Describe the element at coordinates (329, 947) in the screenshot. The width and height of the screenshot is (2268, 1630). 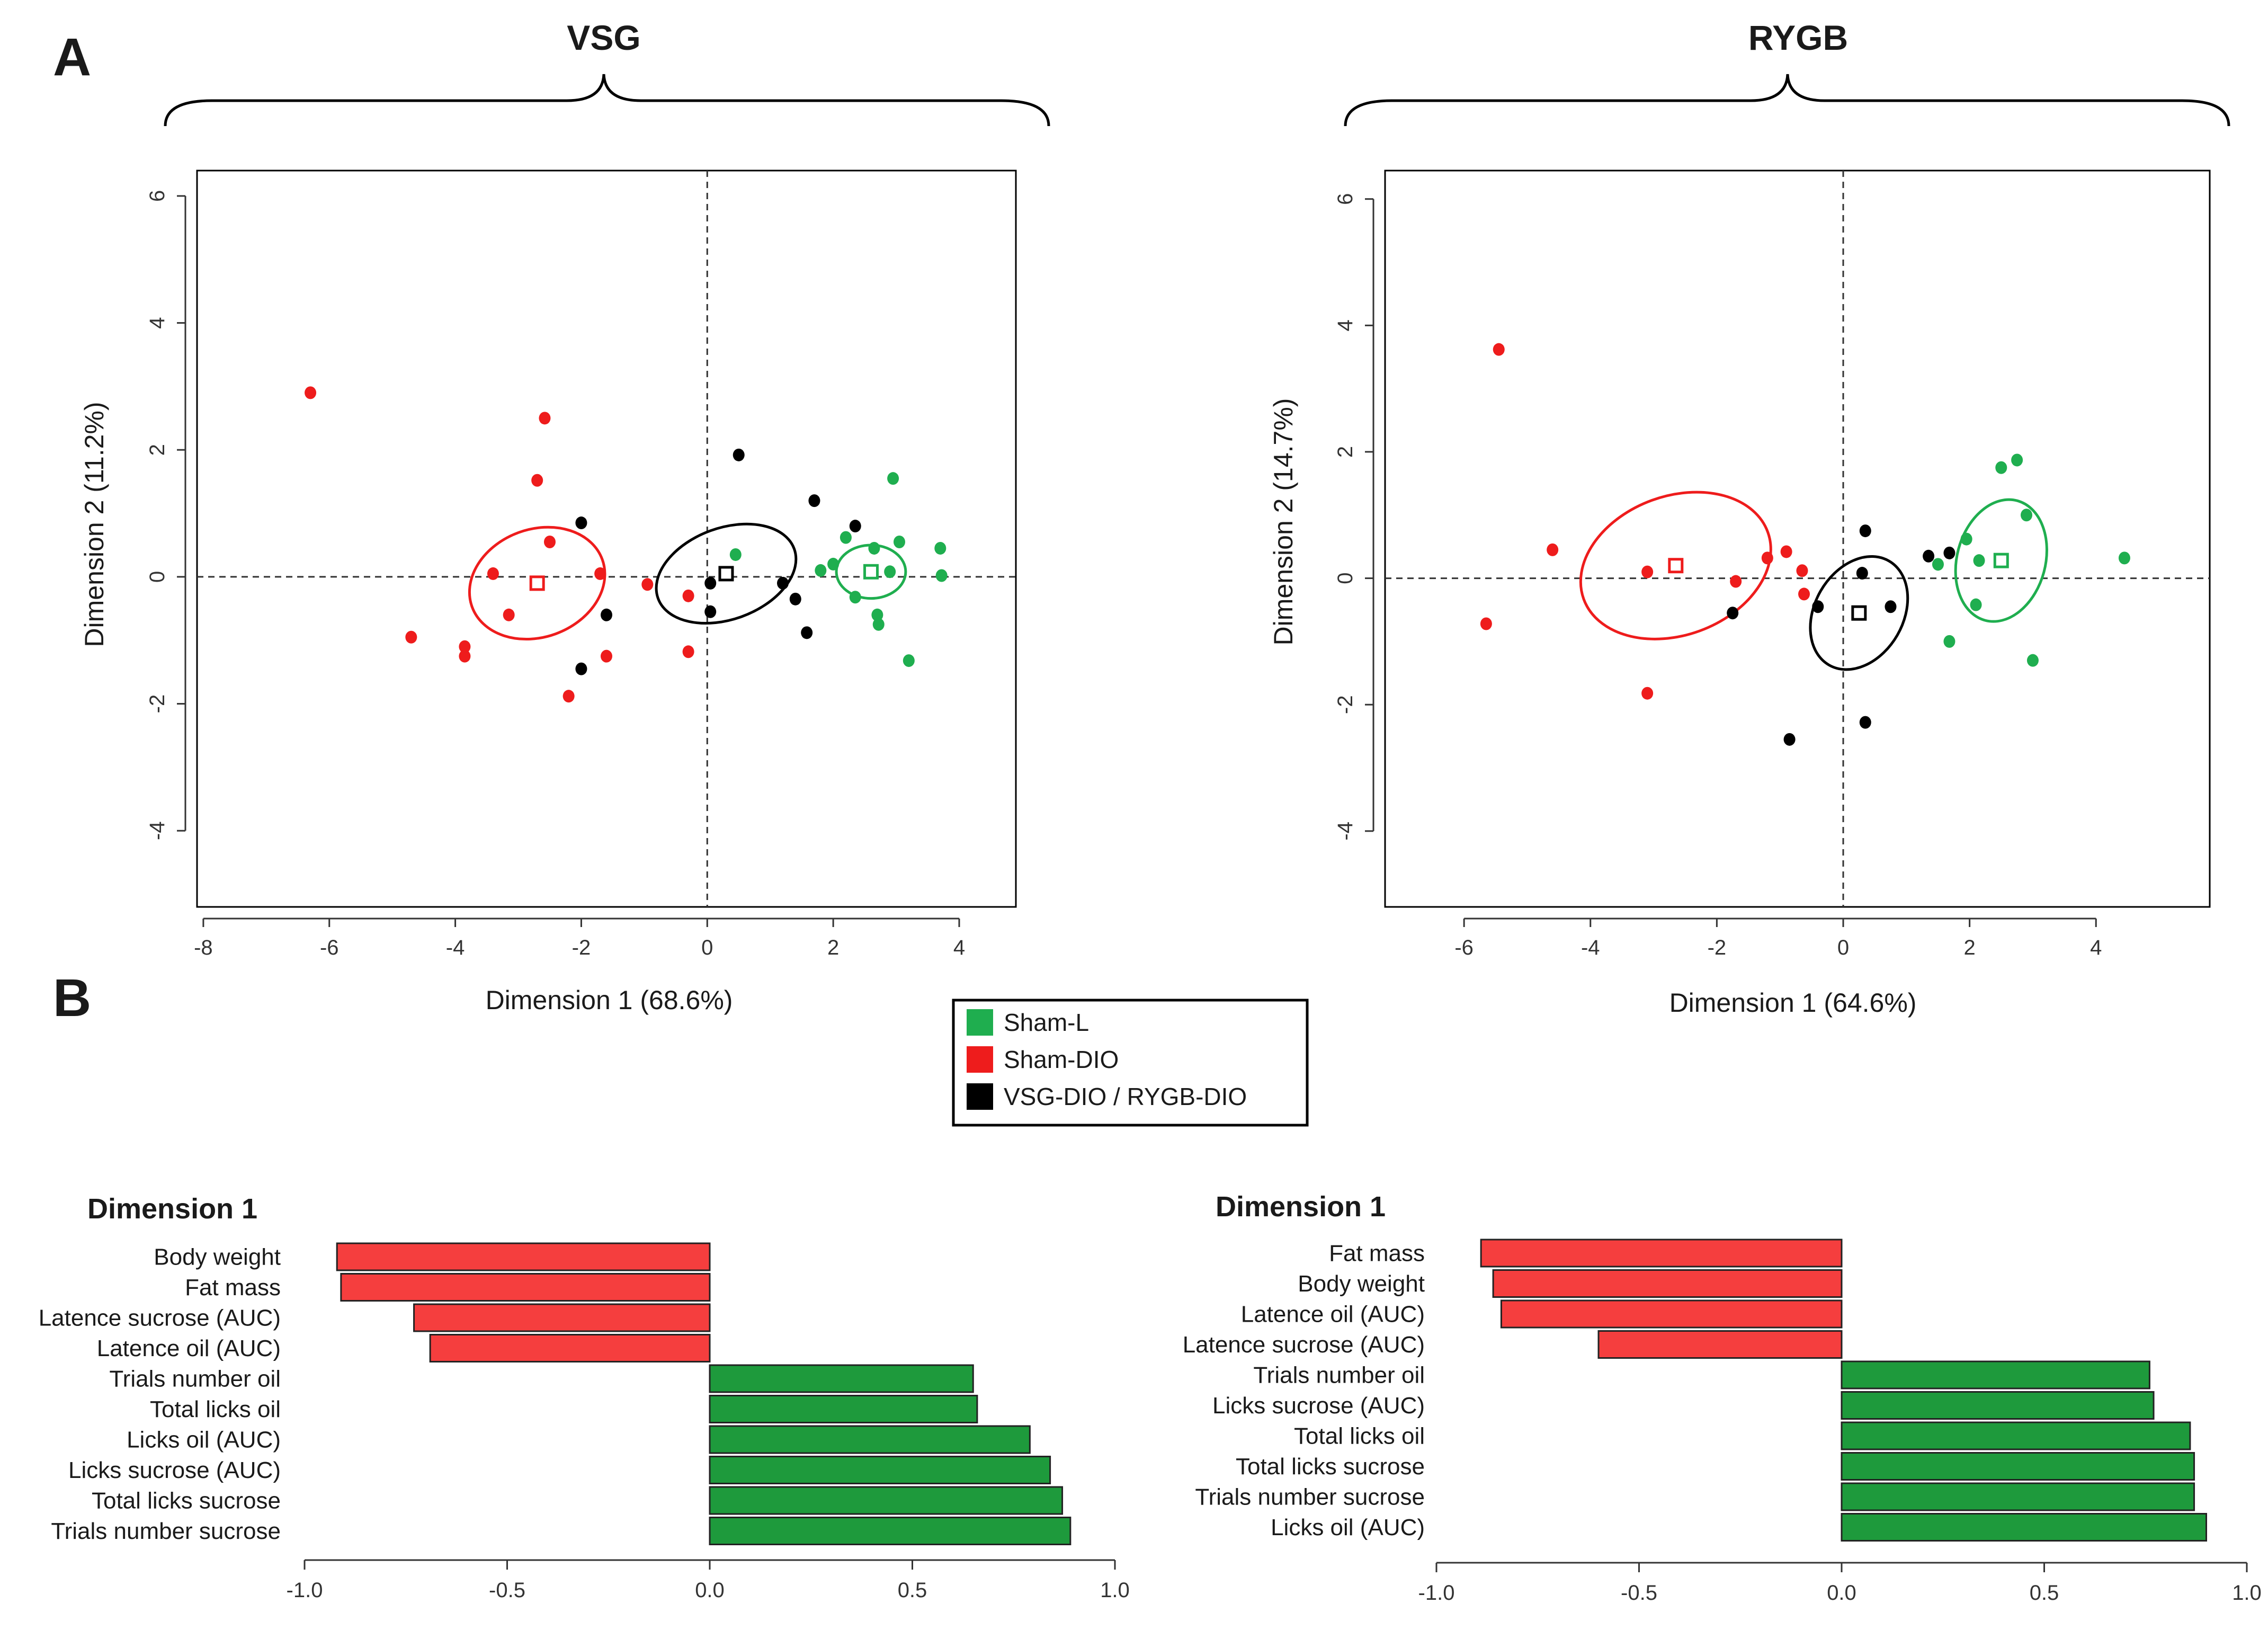
I see `vsg-x-tick-label: -6` at that location.